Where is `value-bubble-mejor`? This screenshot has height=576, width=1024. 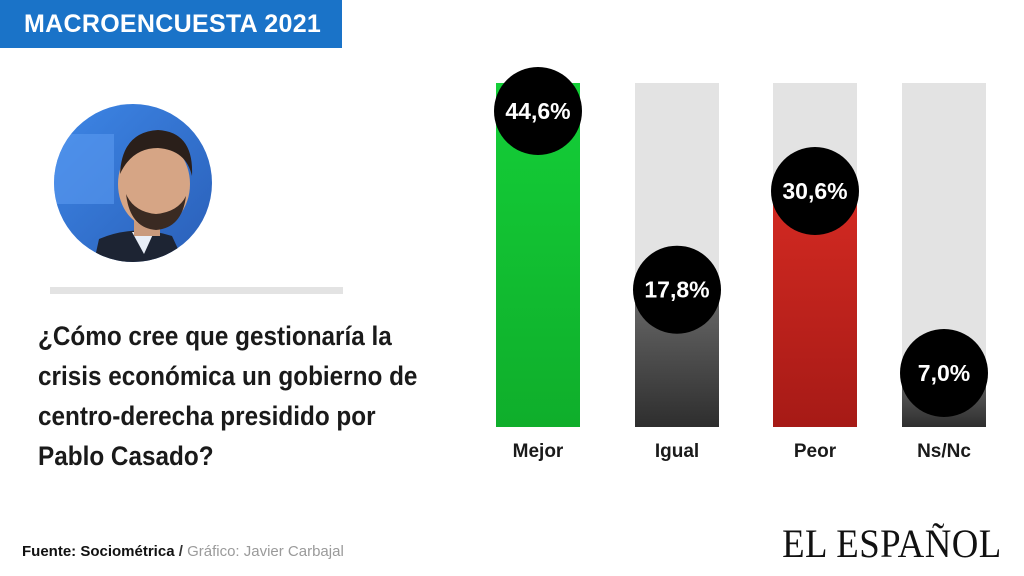
value-bubble-mejor is located at coordinates (538, 111).